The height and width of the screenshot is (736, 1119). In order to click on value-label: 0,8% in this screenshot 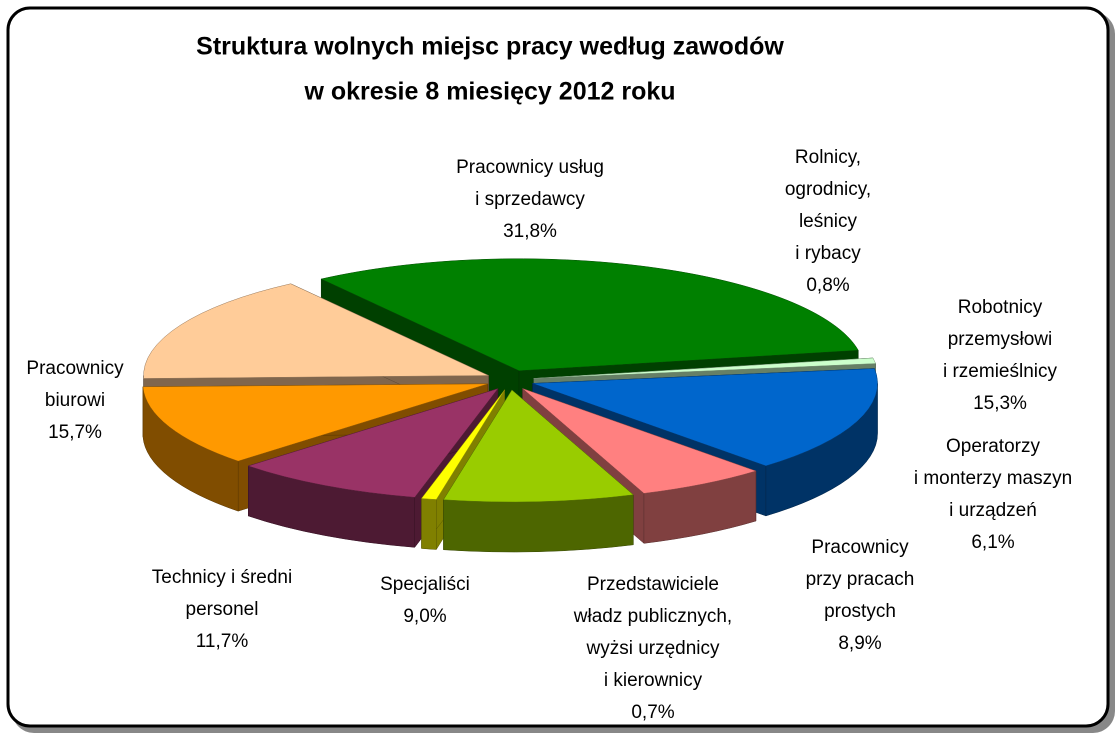, I will do `click(827, 285)`.